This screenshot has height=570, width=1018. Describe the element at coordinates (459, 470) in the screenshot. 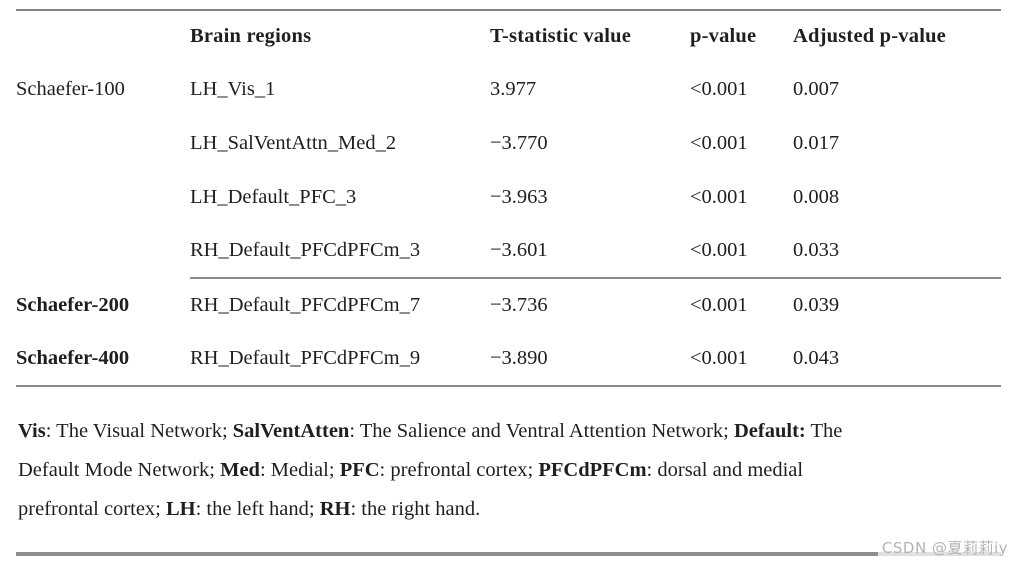

I see `footnote-text: : prefrontal cortex;` at that location.